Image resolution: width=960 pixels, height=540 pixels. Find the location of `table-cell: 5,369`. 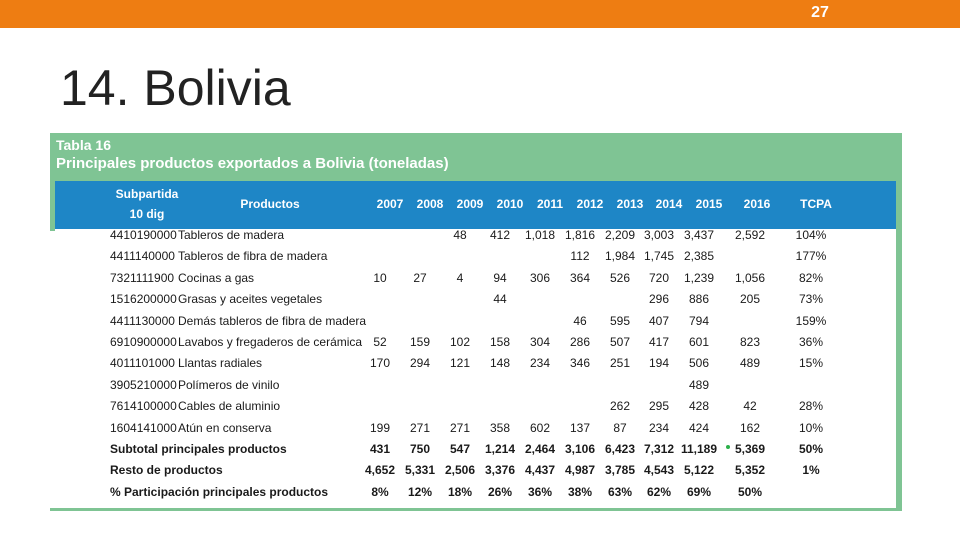

table-cell: 5,369 is located at coordinates (750, 449).